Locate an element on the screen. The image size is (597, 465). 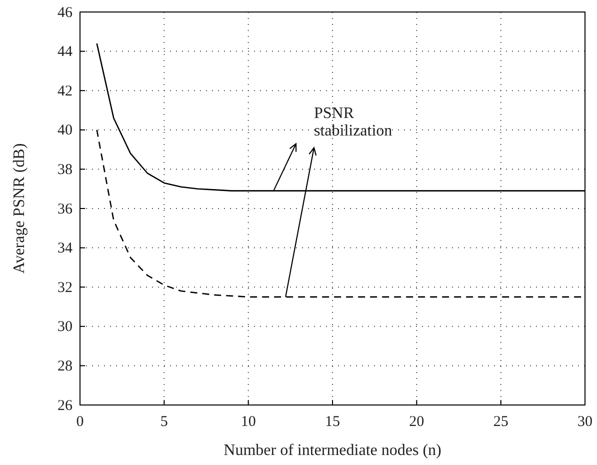
y-axis-title: Average PSNR (dB) is located at coordinates (19, 208).